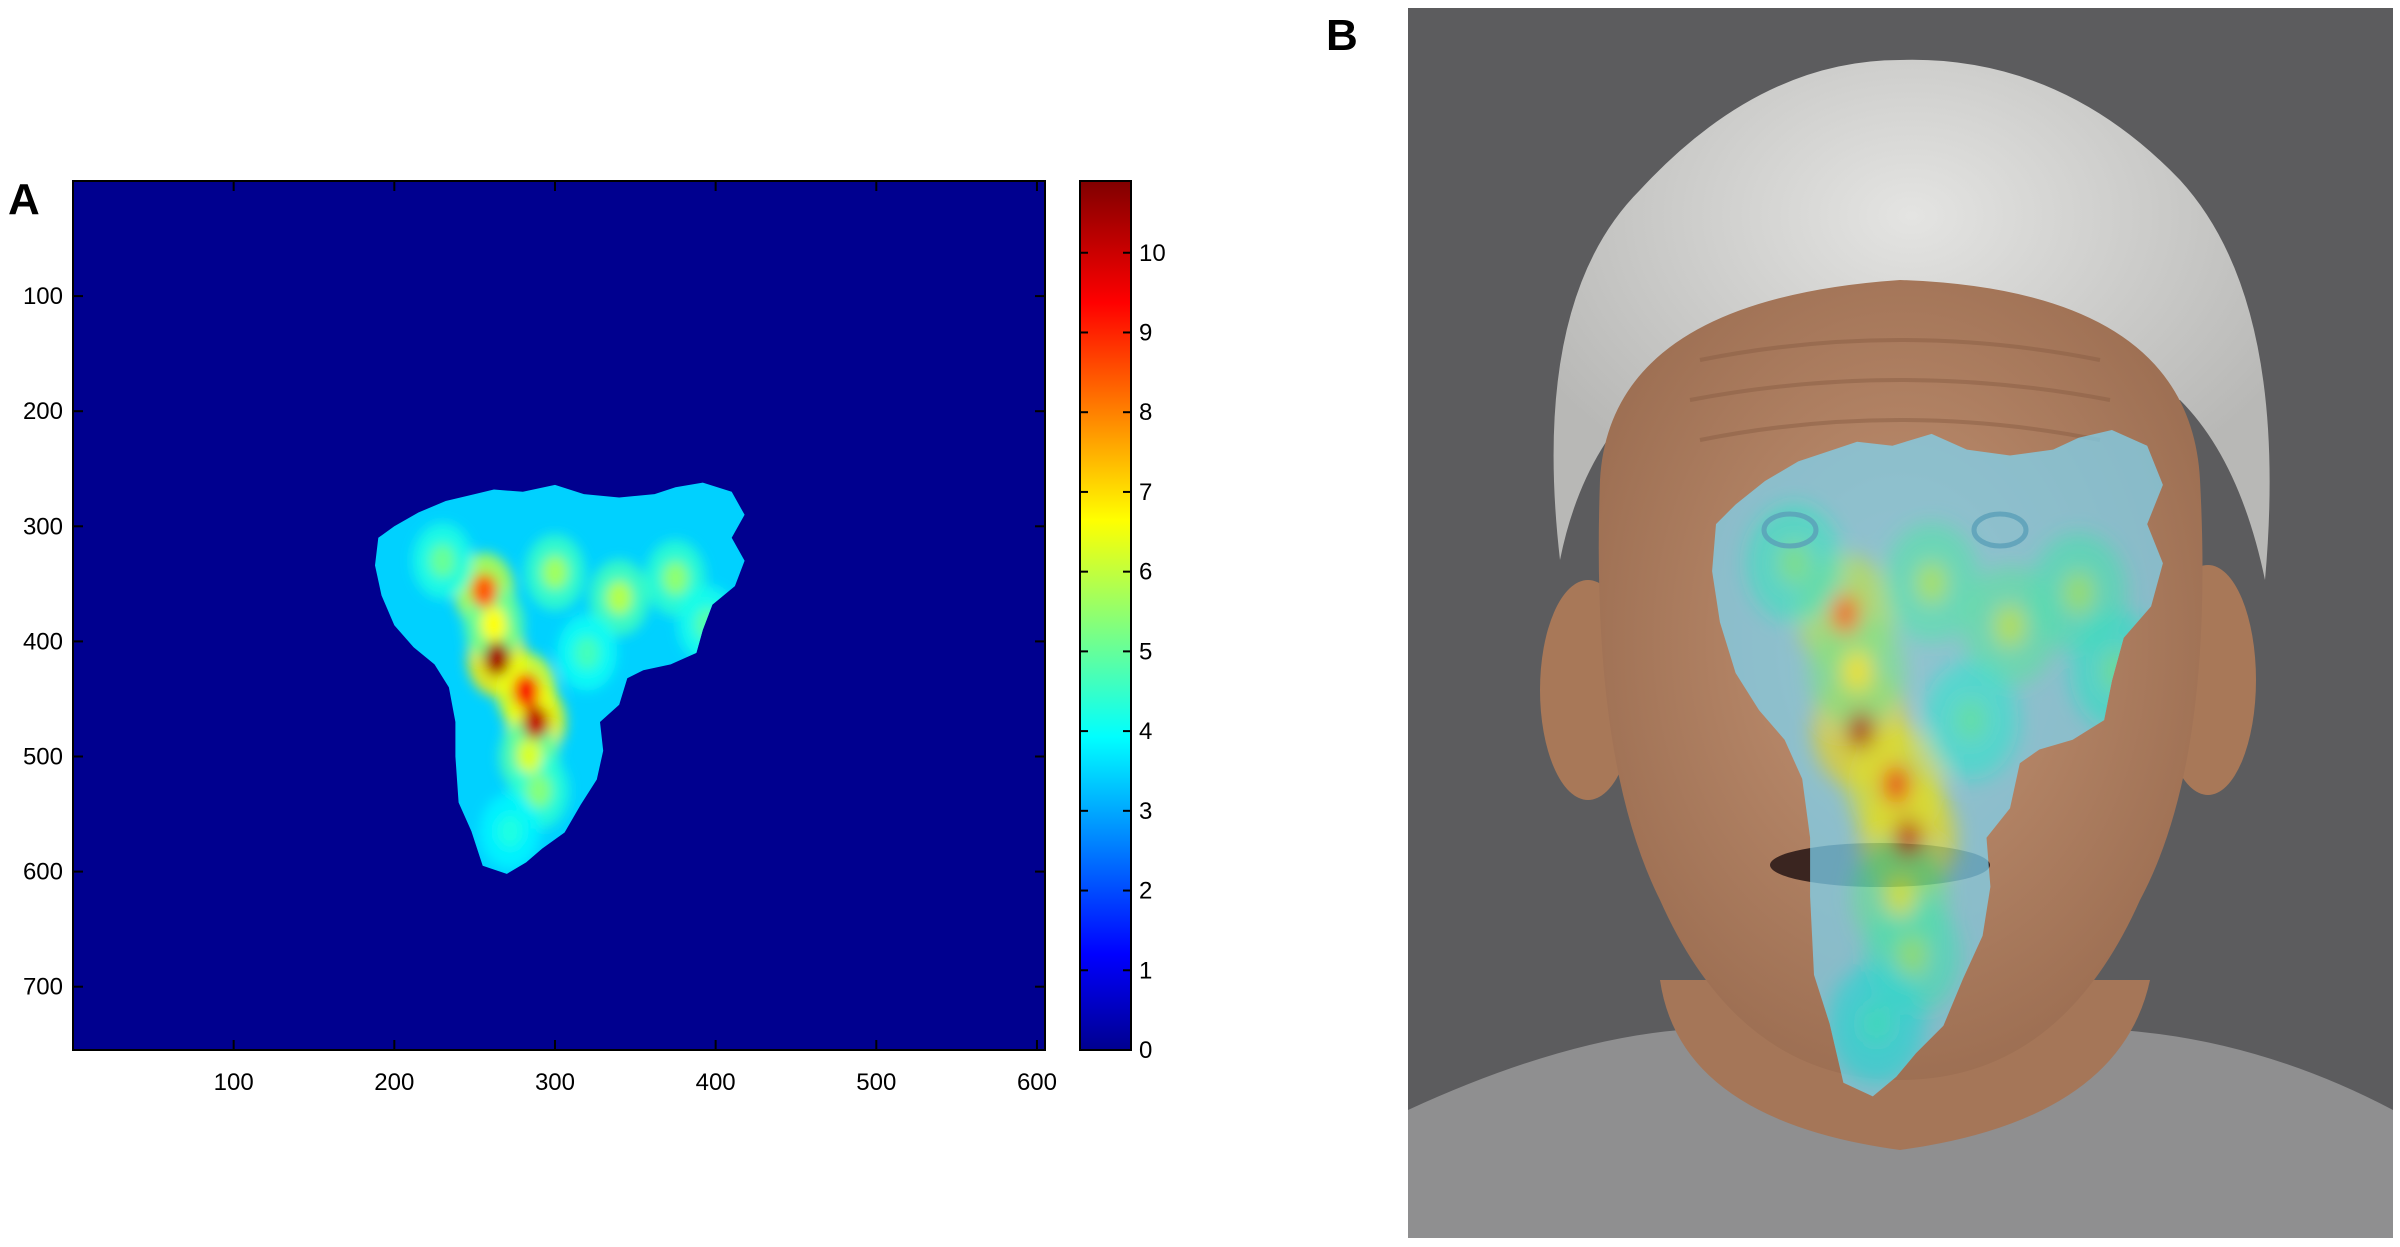 This screenshot has width=2400, height=1247. What do you see at coordinates (1105, 615) in the screenshot?
I see `colorbar-gradient` at bounding box center [1105, 615].